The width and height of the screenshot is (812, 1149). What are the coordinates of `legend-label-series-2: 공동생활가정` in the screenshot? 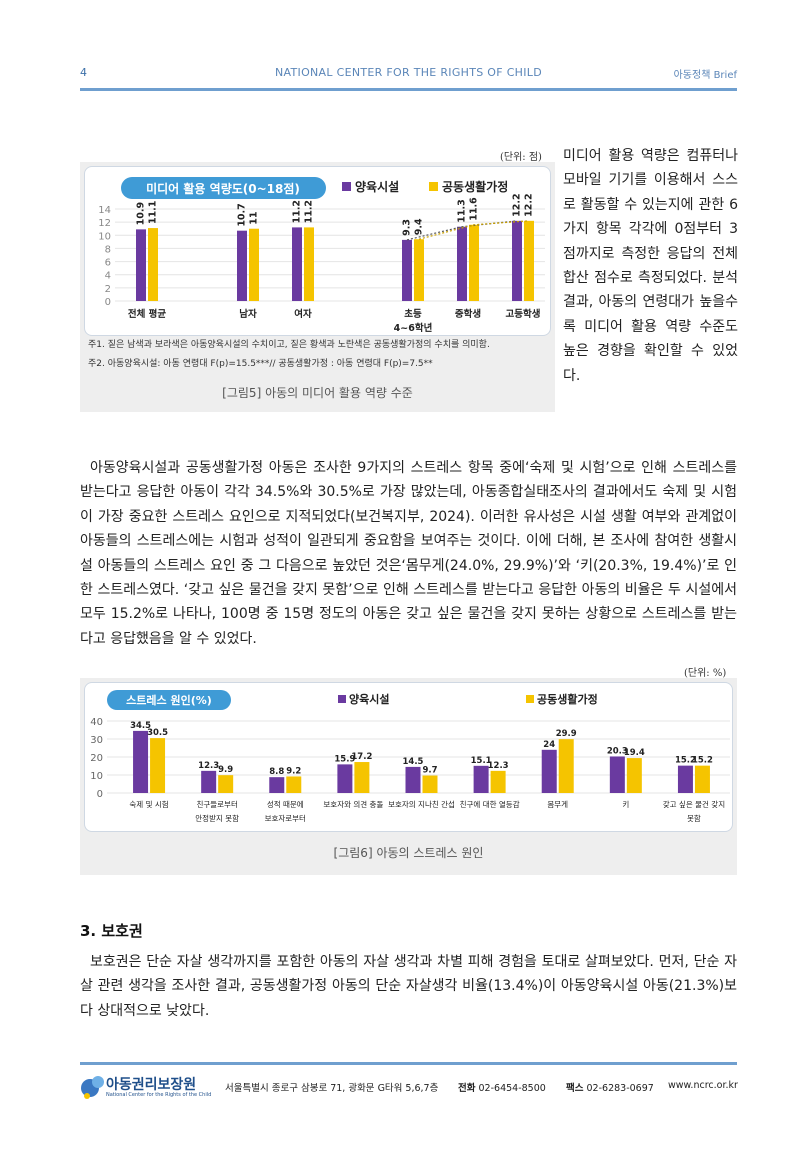 It's located at (567, 699).